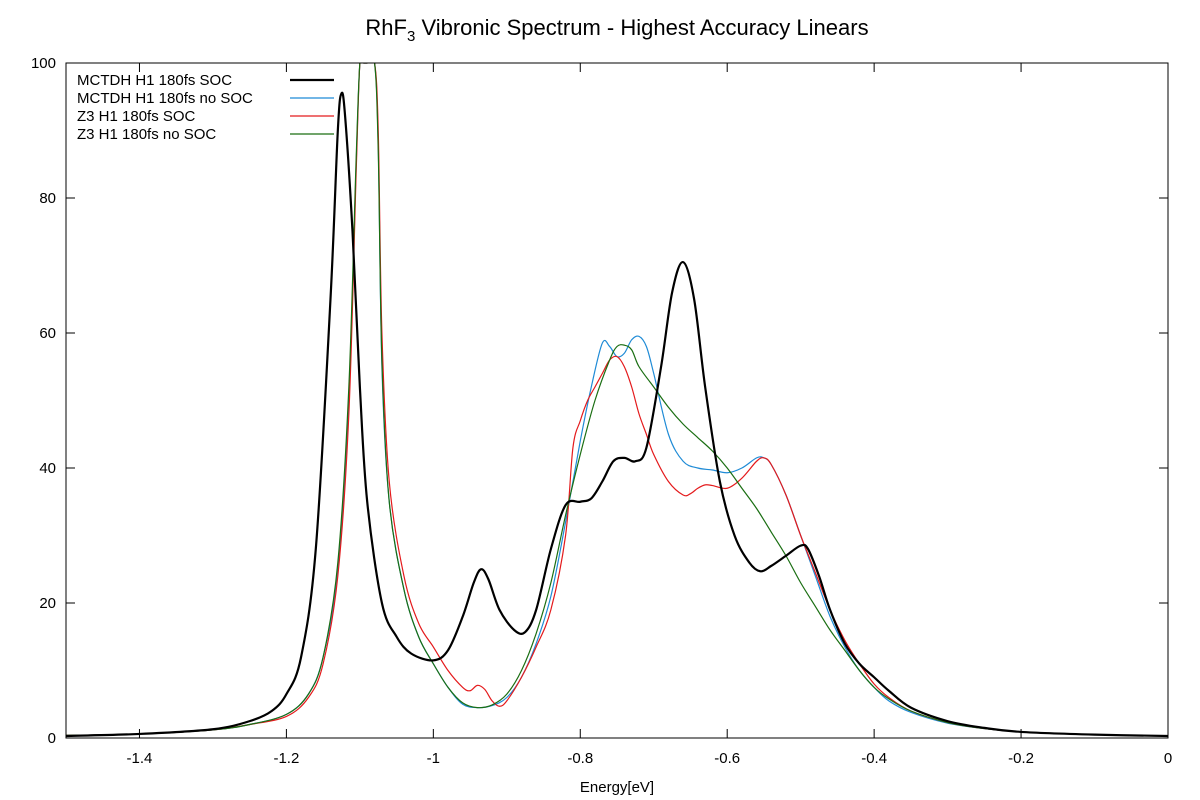 The width and height of the screenshot is (1200, 800). I want to click on legend-label: Z3 H1 180fs SOC, so click(136, 116).